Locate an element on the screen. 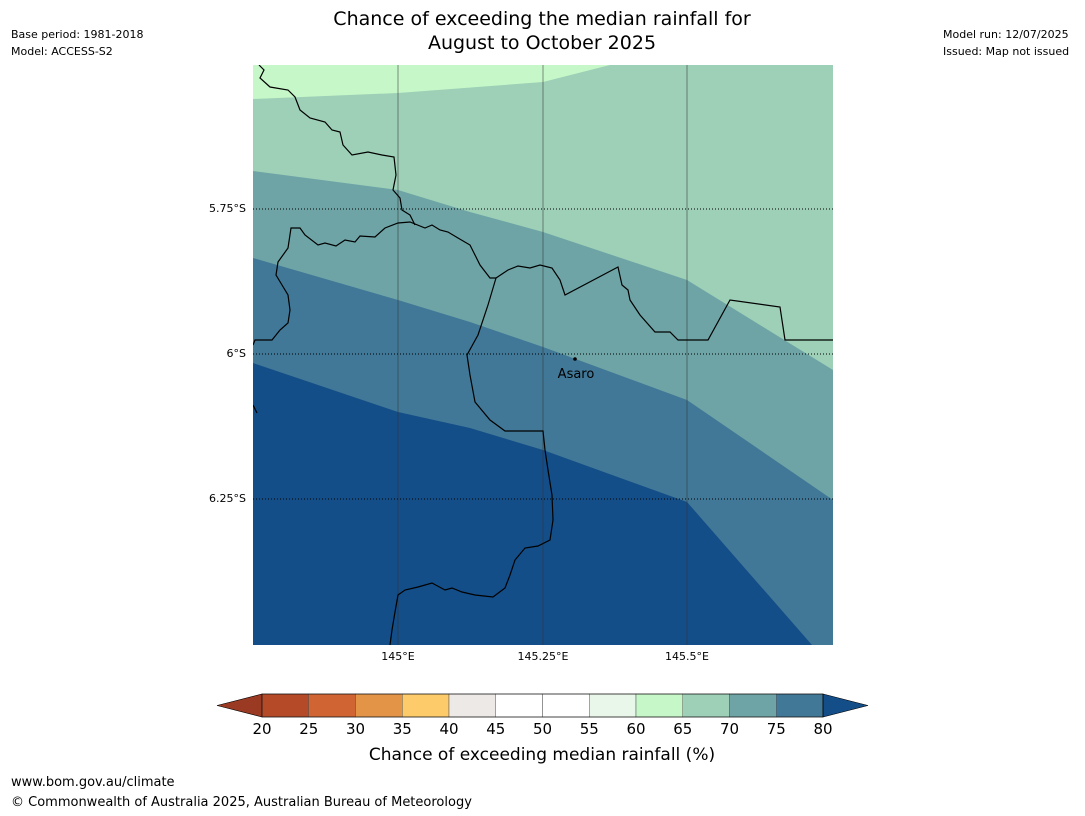 The width and height of the screenshot is (1085, 816). colorbar-tick-80: 80 is located at coordinates (823, 729).